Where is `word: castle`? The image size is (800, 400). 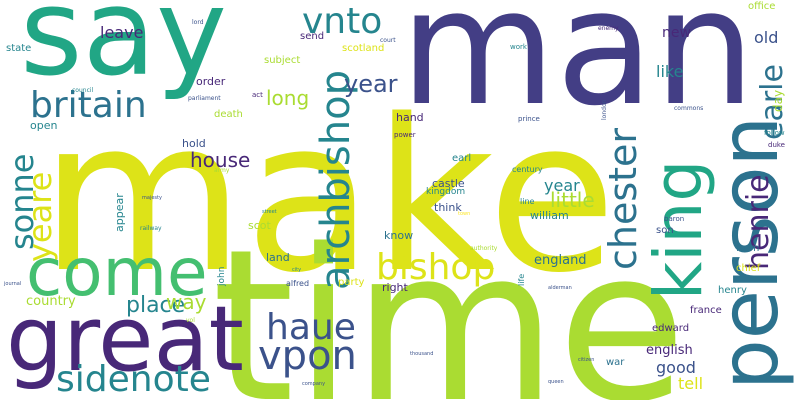
word: castle is located at coordinates (448, 183).